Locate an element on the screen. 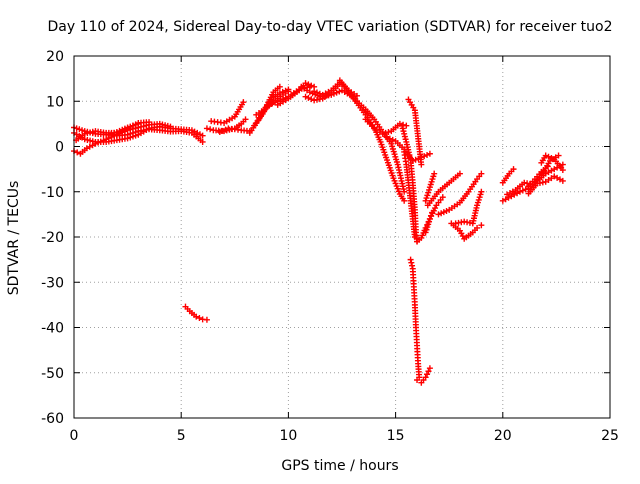 The image size is (640, 484). y-tick-label: 10 is located at coordinates (55, 102).